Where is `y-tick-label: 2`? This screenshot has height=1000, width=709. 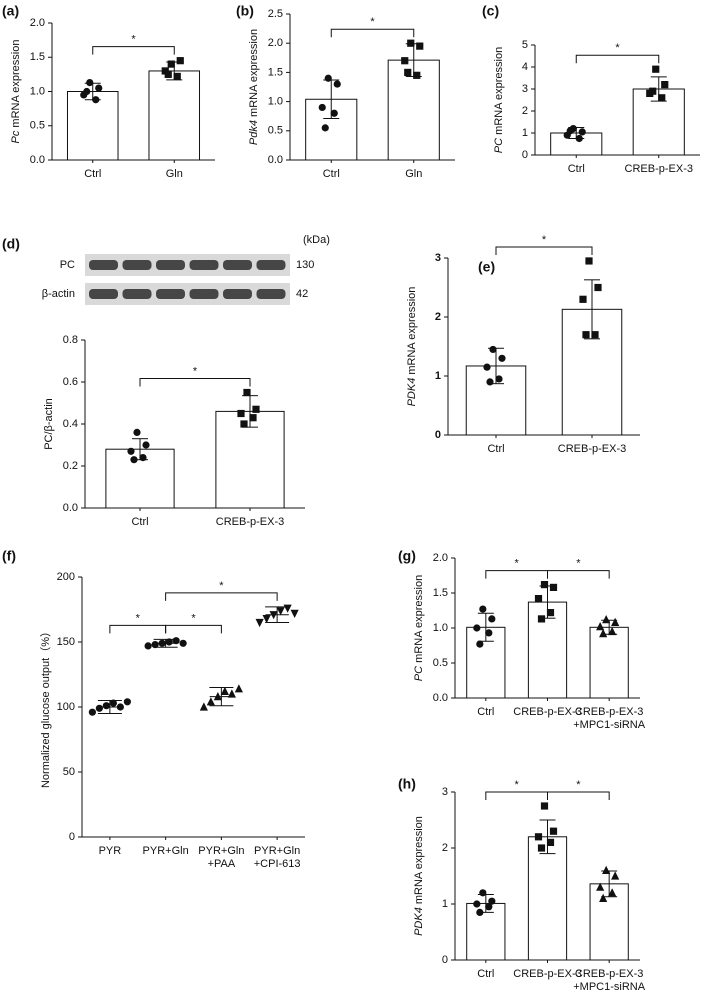
y-tick-label: 2 is located at coordinates (438, 317).